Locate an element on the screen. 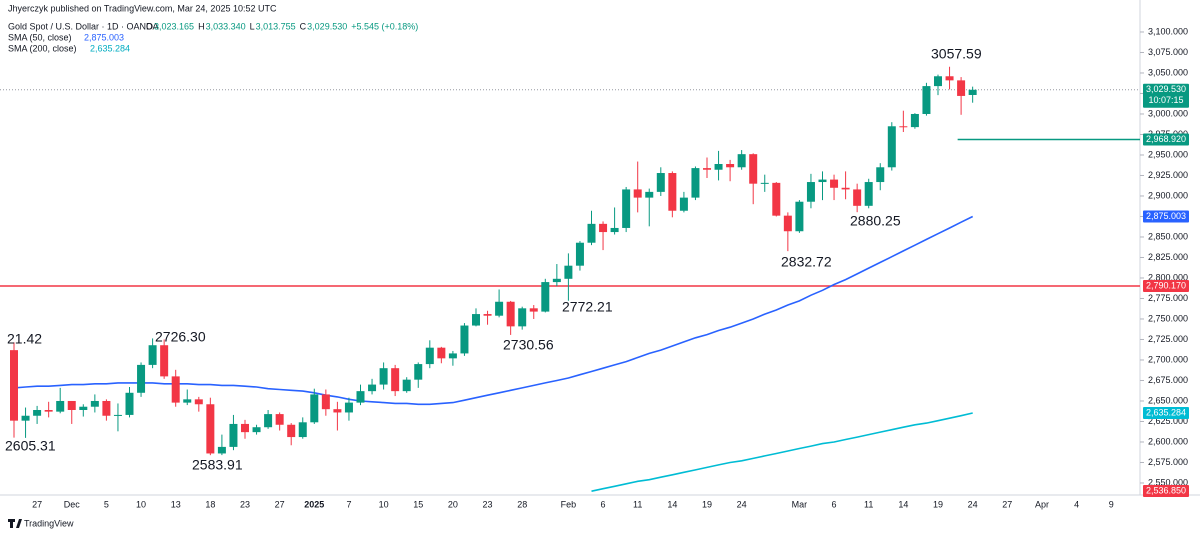  price-badge-label: 2,635.284 is located at coordinates (1166, 412).